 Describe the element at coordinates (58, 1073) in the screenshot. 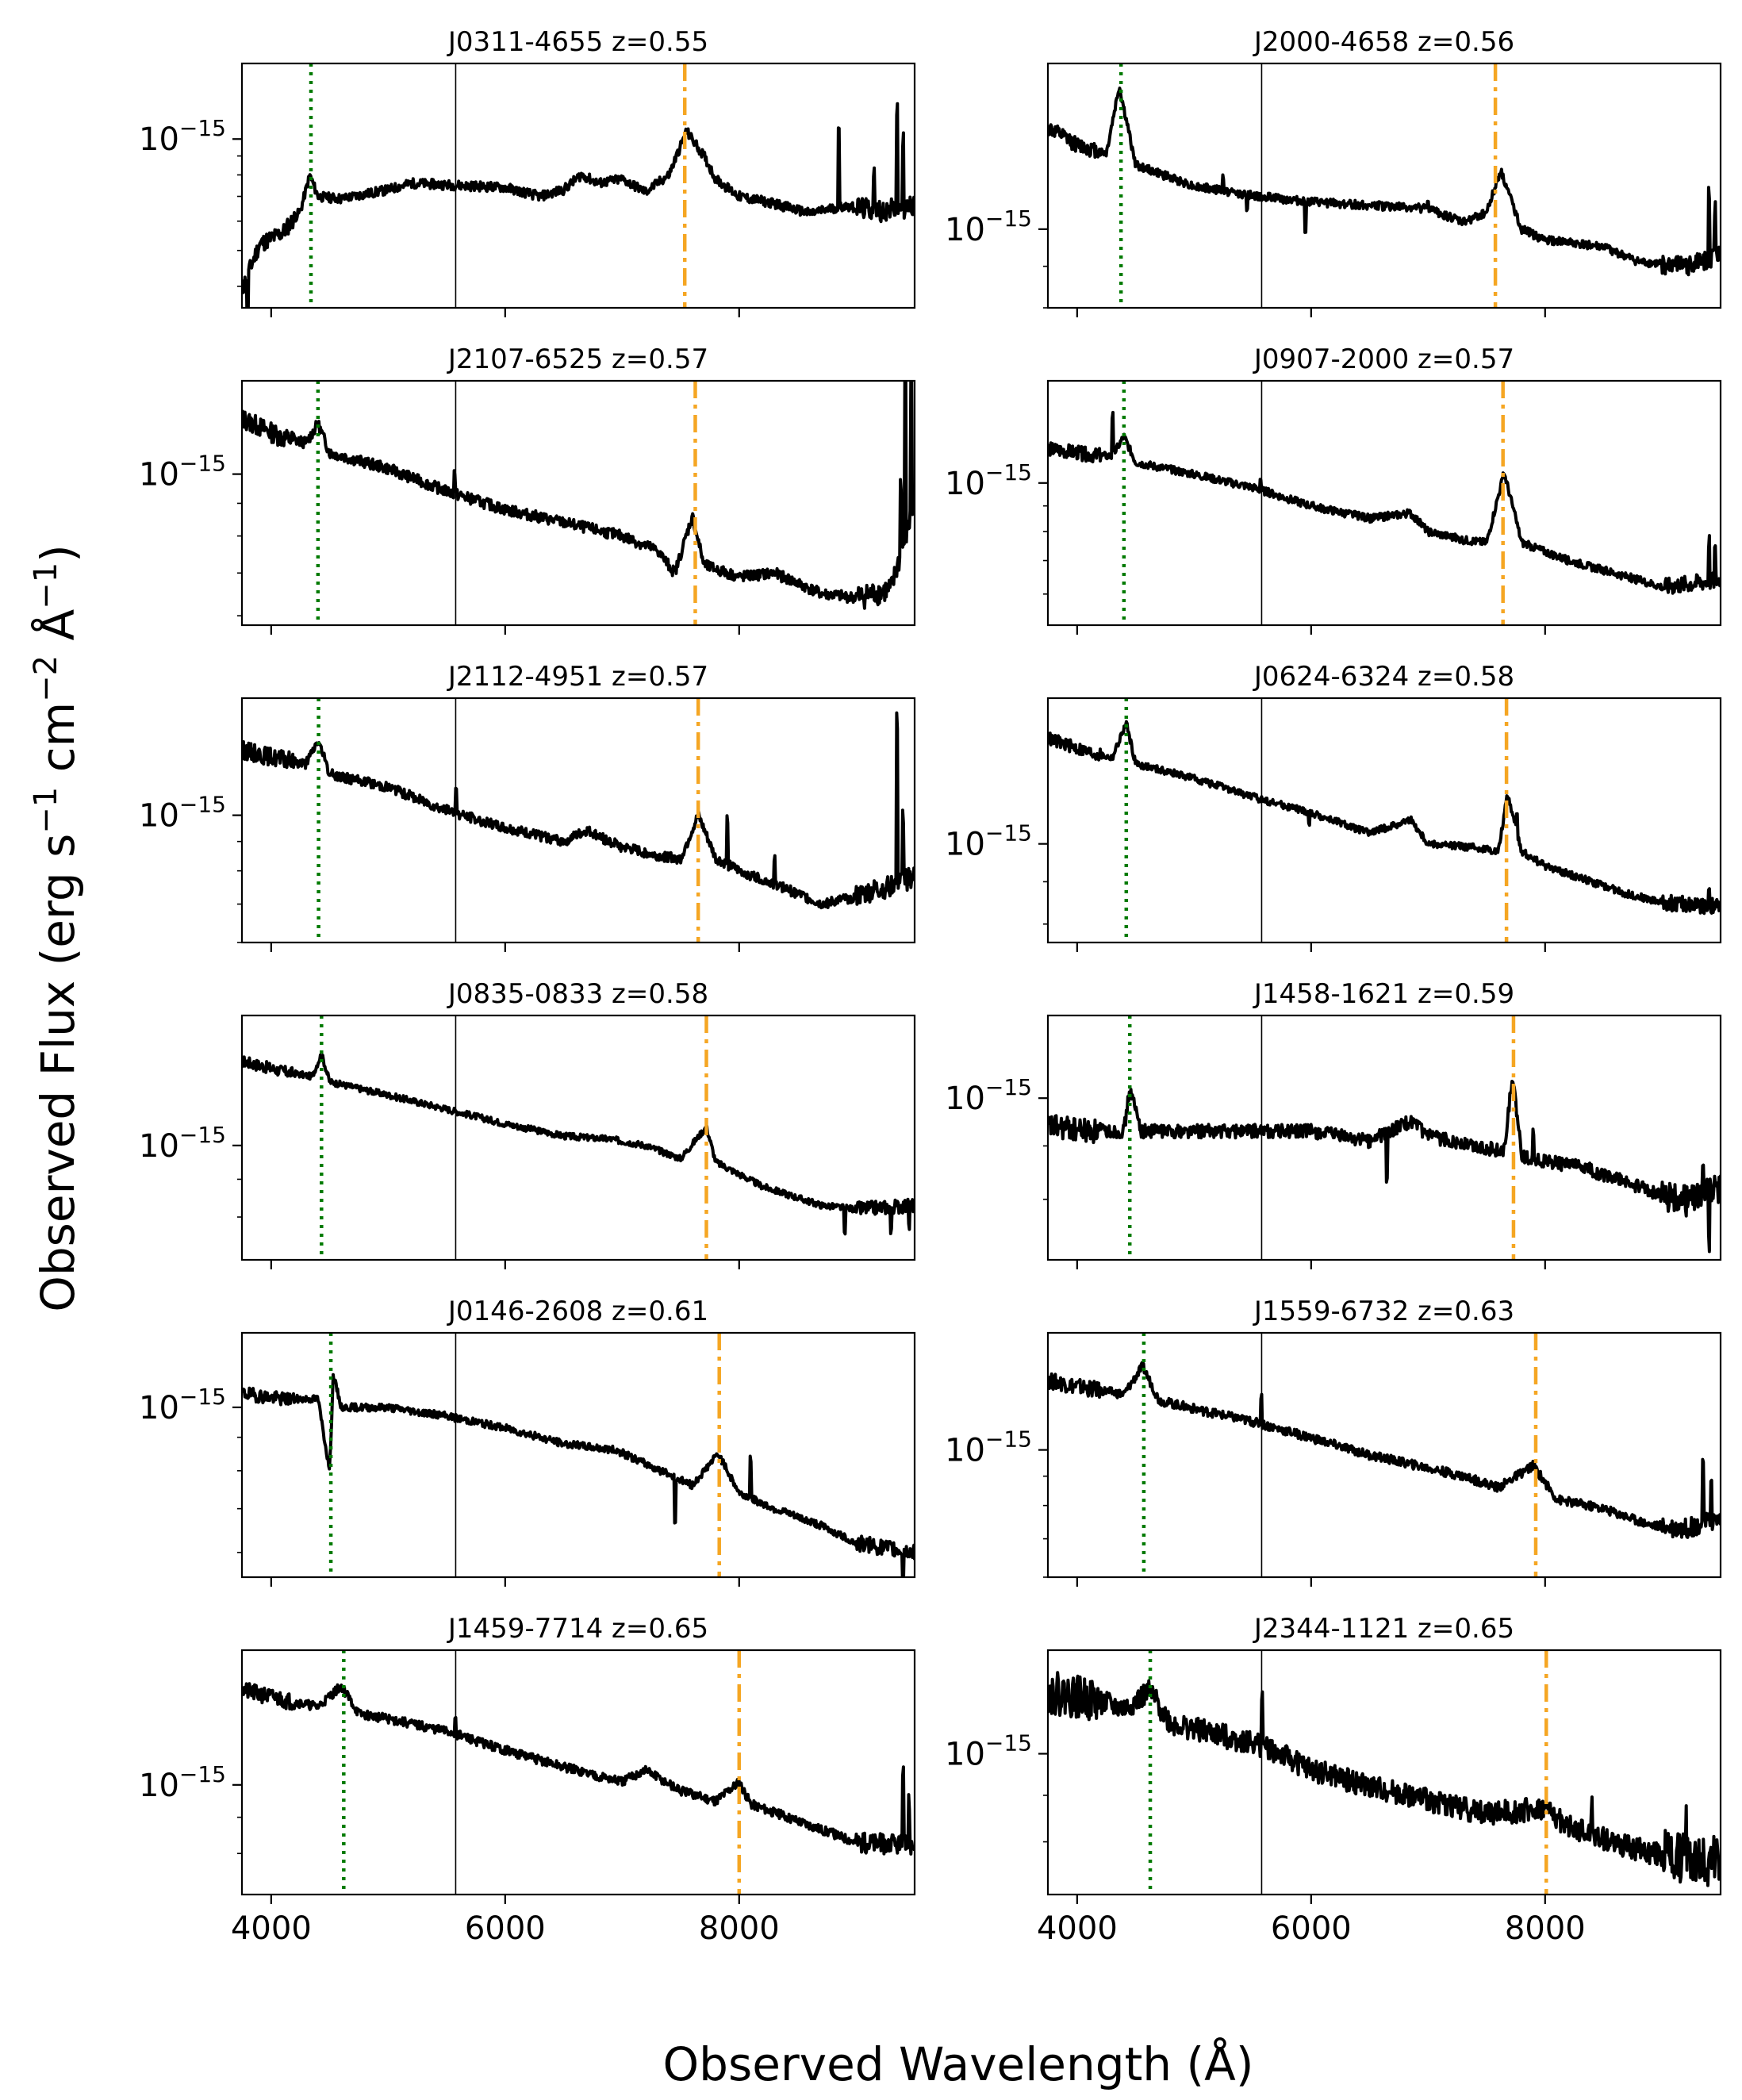

I see `y-axis-label-base: Observed Flux (erg s` at that location.